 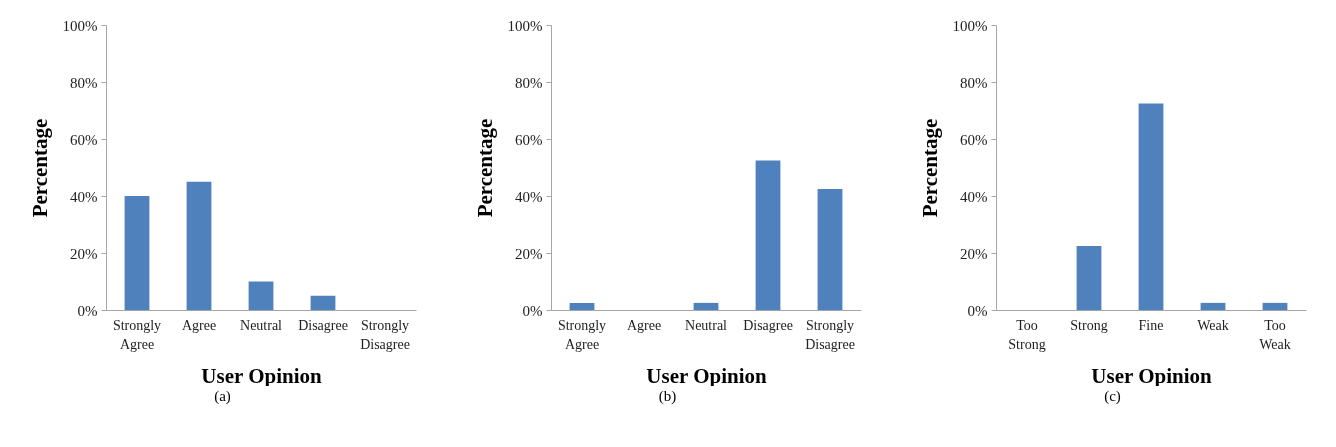 I want to click on x-tick-label: Too Strong, so click(x=1027, y=334).